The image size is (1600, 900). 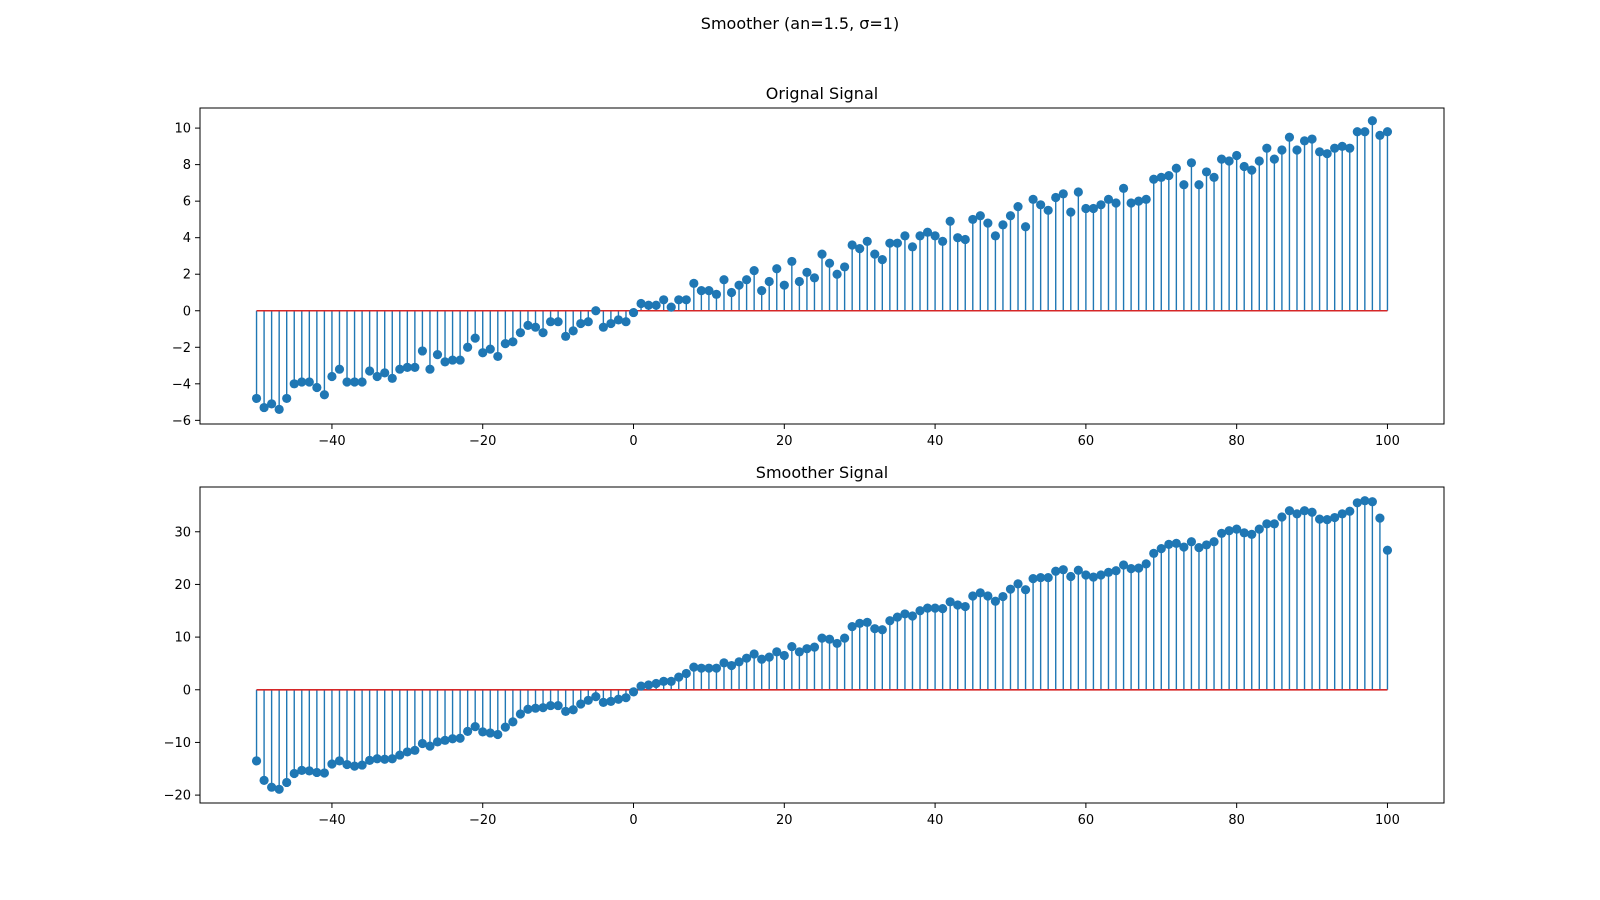 What do you see at coordinates (182, 638) in the screenshot?
I see `smoother-y-tick-label: 10` at bounding box center [182, 638].